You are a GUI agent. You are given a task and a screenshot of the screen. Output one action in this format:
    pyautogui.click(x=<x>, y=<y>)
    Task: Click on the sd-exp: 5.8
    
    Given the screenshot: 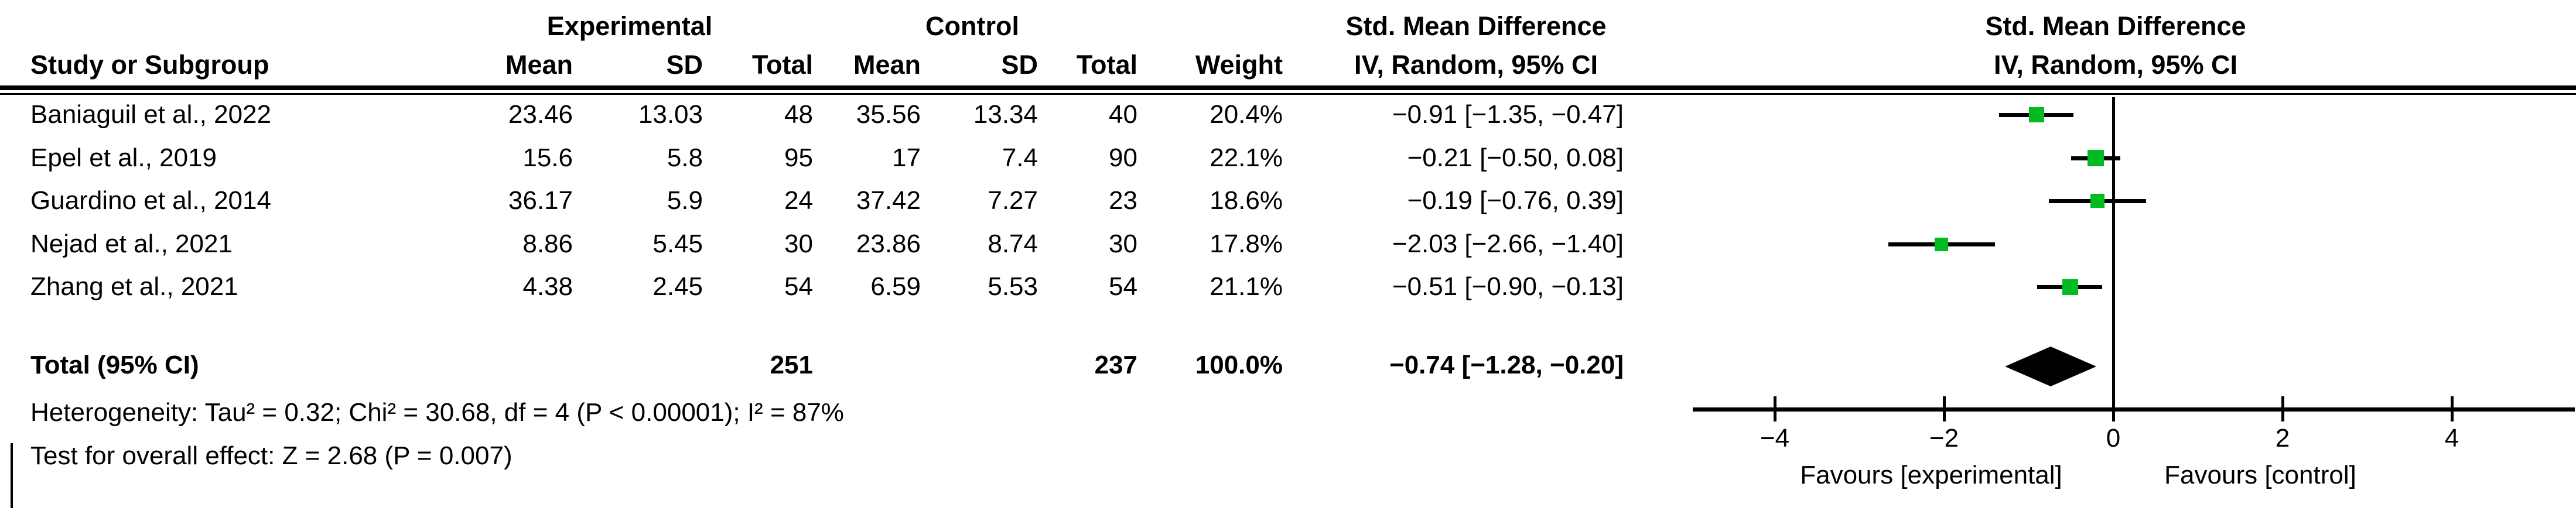 What is the action you would take?
    pyautogui.click(x=685, y=157)
    